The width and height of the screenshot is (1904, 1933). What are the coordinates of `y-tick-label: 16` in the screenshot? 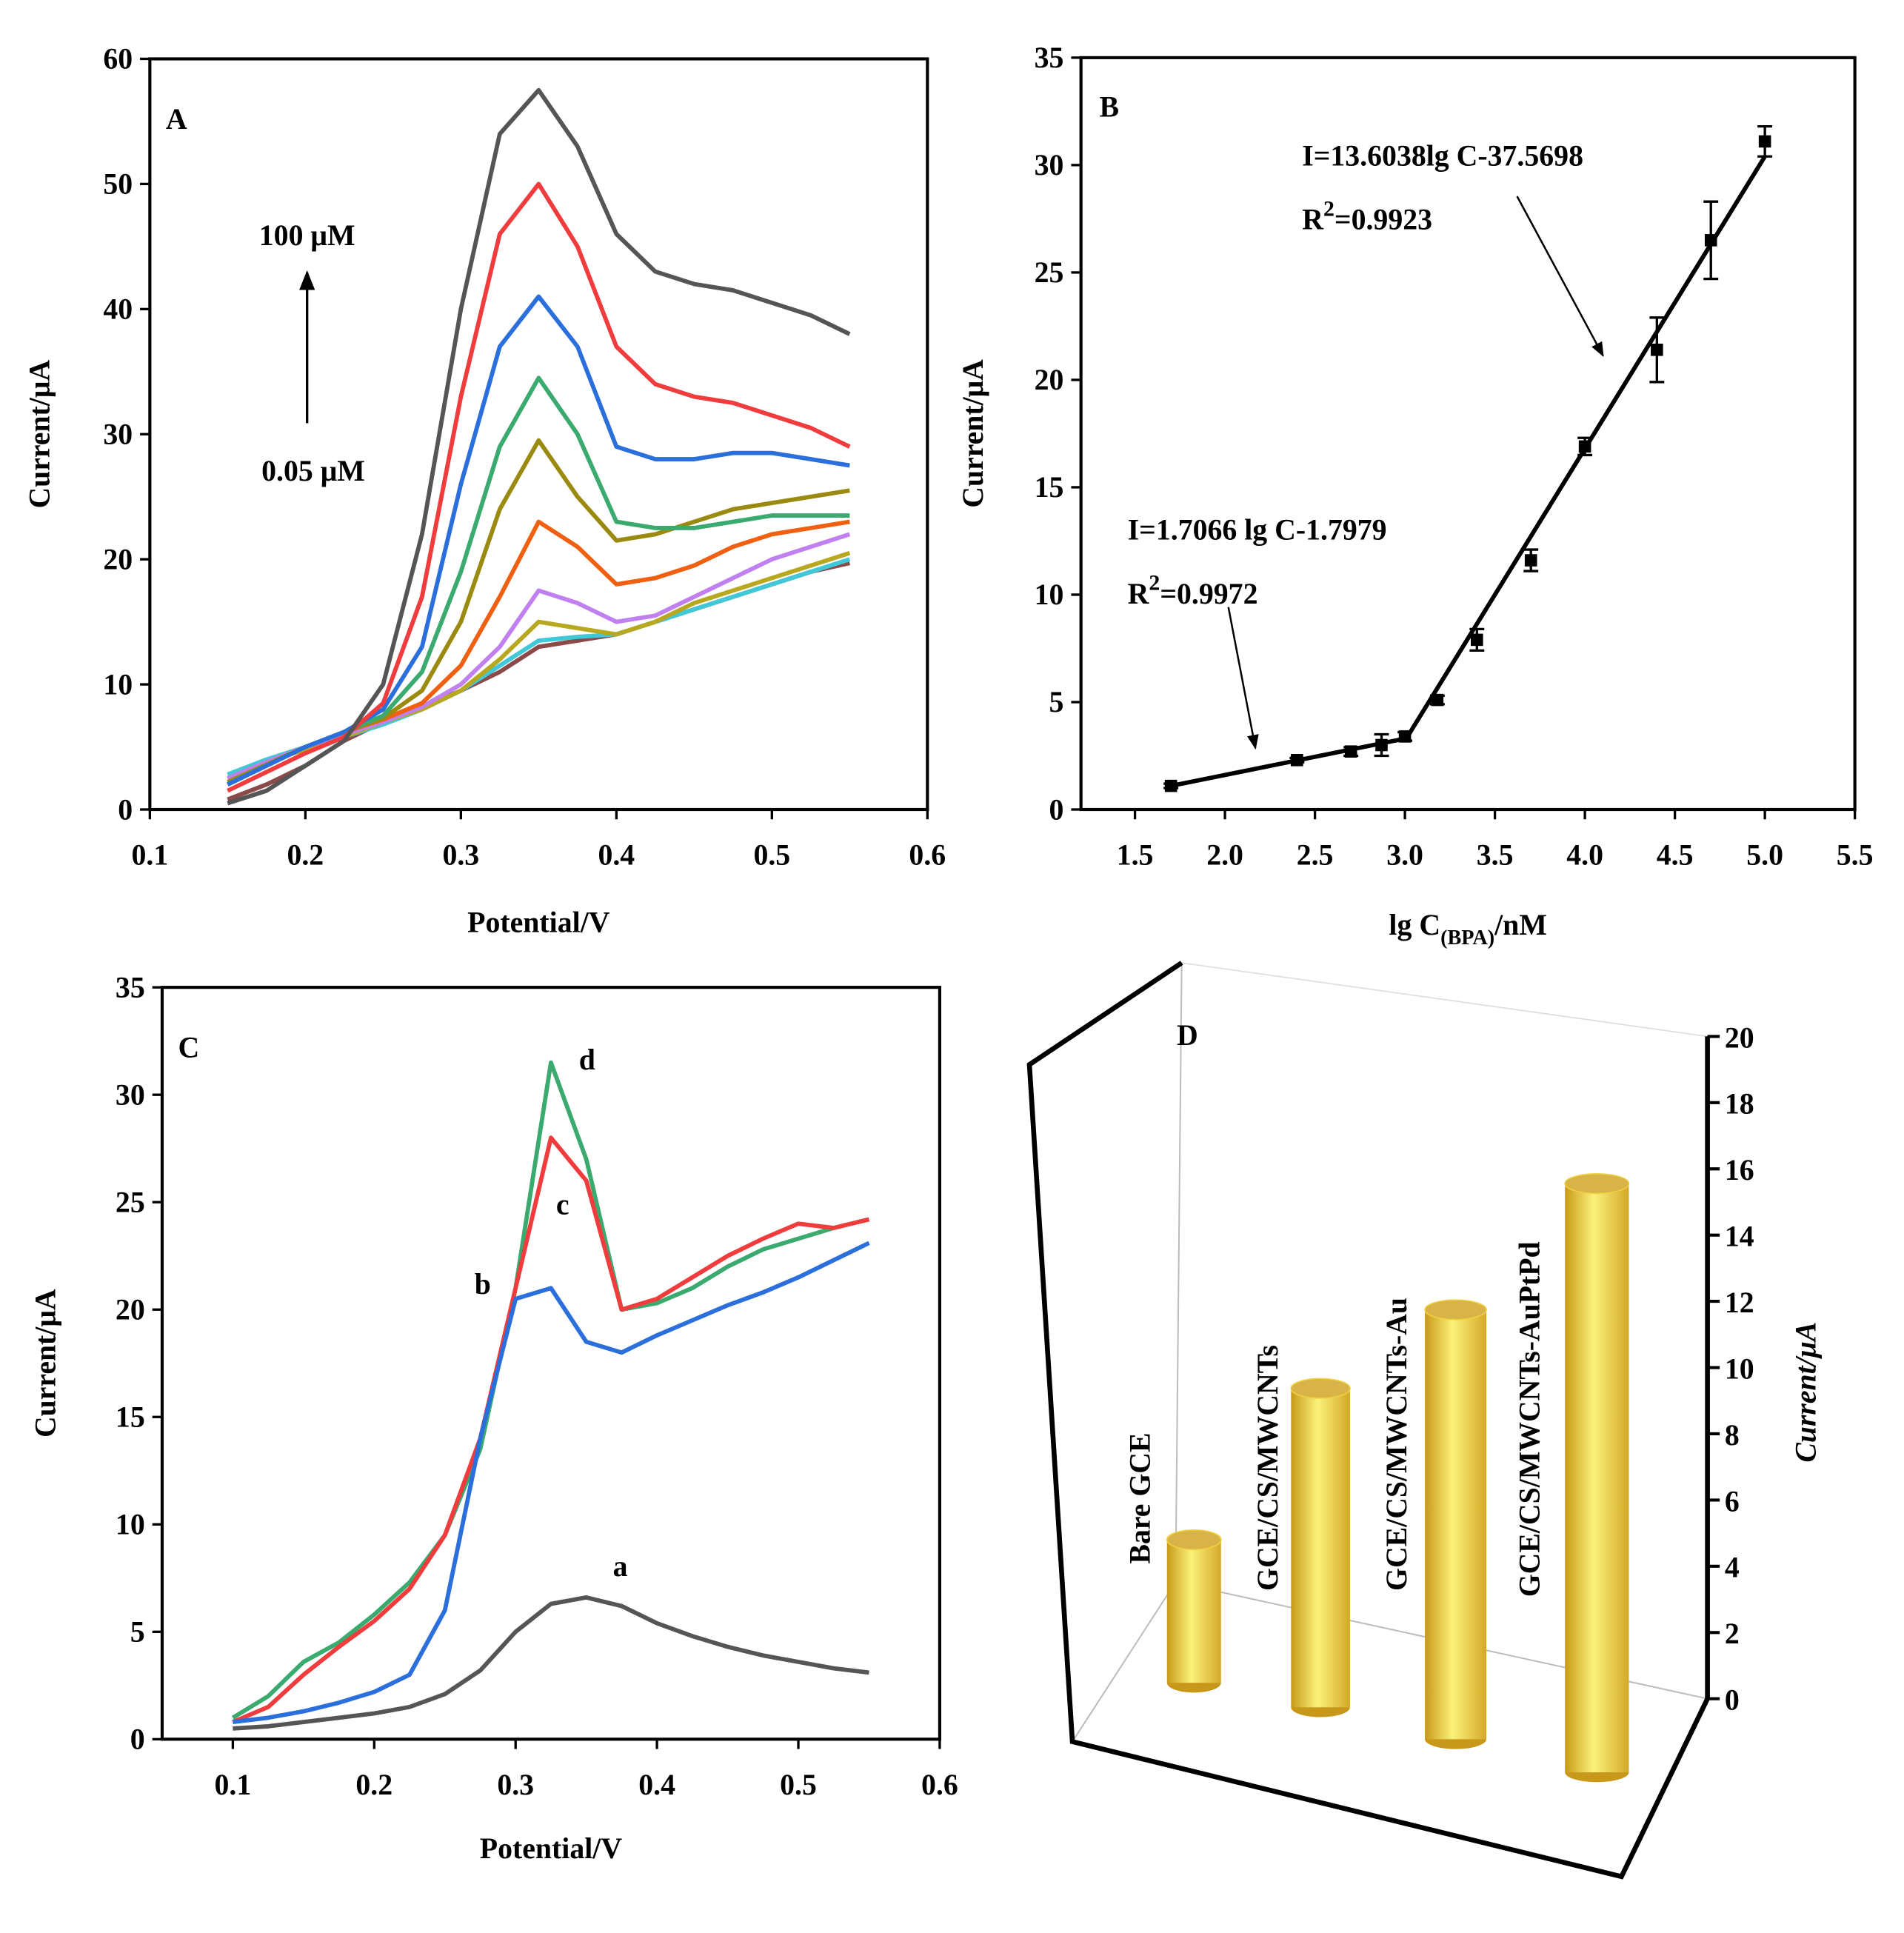 It's located at (1739, 1170).